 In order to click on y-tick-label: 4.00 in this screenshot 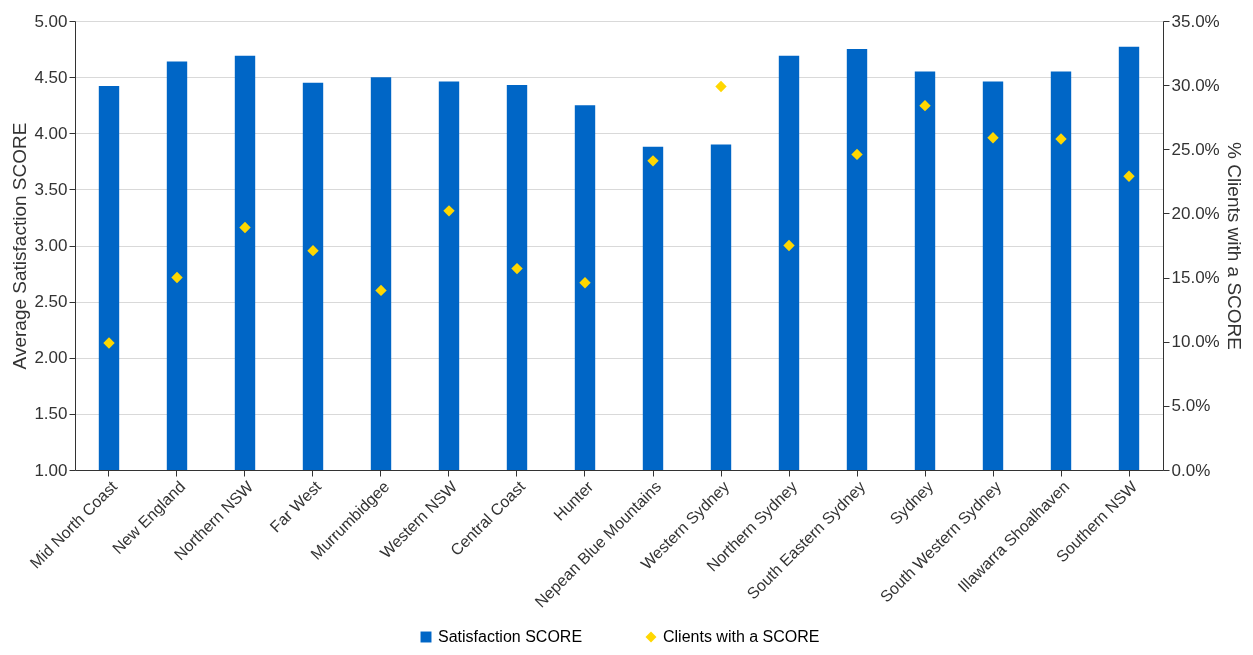, I will do `click(51, 133)`.